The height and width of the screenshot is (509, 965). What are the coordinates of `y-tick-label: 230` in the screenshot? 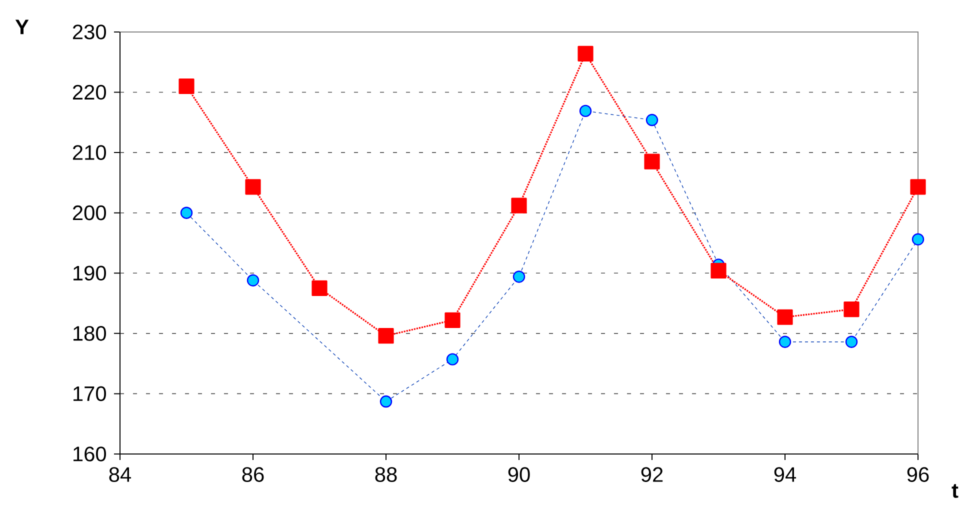 It's located at (89, 32).